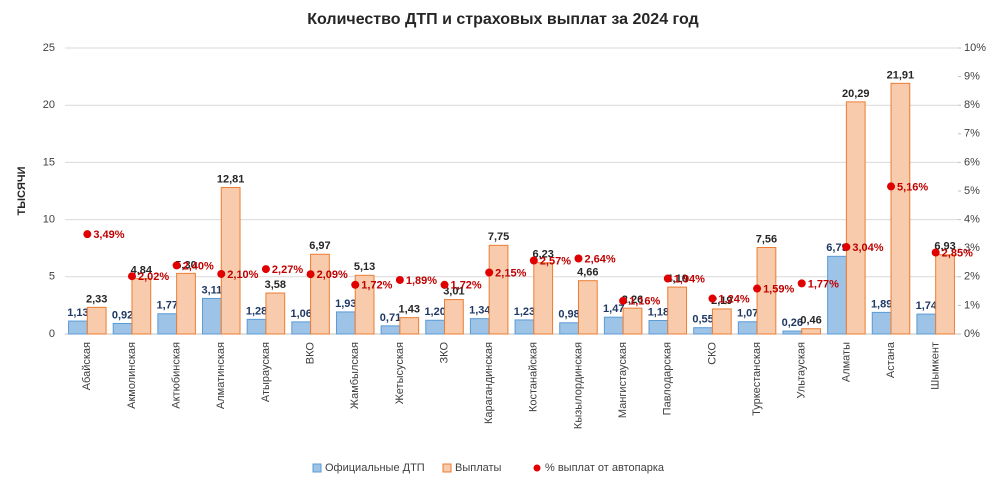  What do you see at coordinates (319, 246) in the screenshot?
I see `data-label: 6,97` at bounding box center [319, 246].